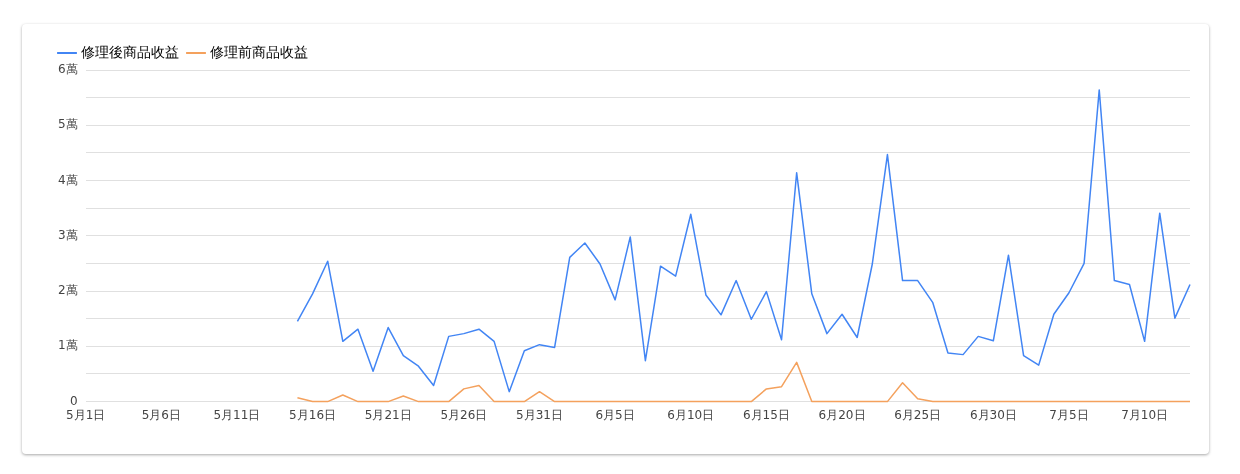 The image size is (1240, 474). Describe the element at coordinates (73, 400) in the screenshot. I see `y-tick-label: 0` at that location.